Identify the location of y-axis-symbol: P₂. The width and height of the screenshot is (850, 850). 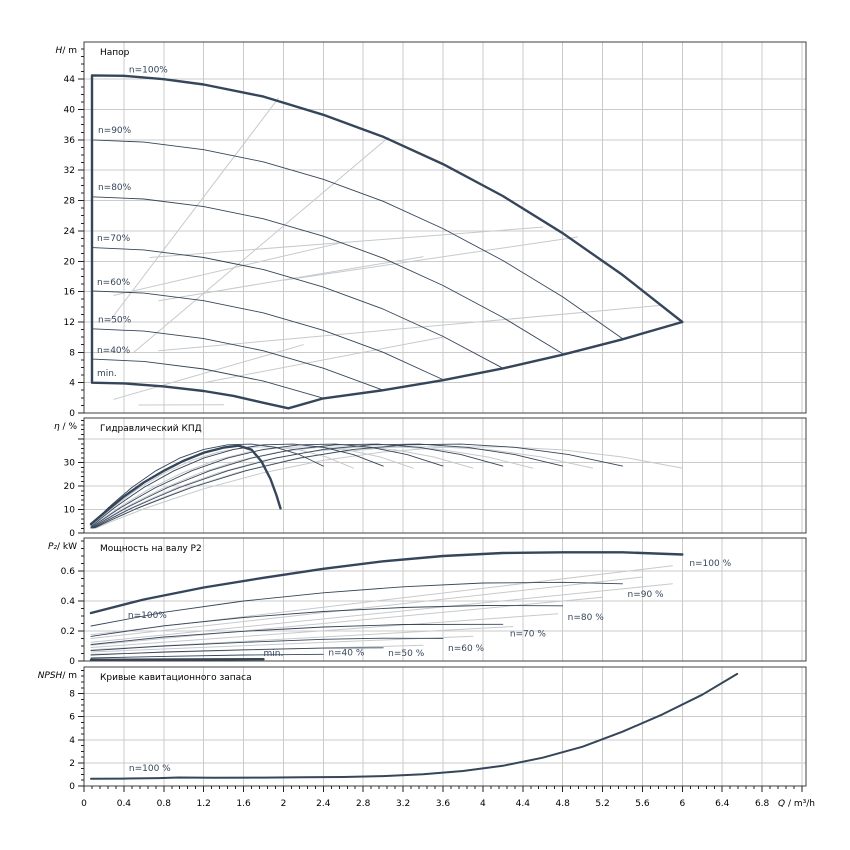
(52, 547).